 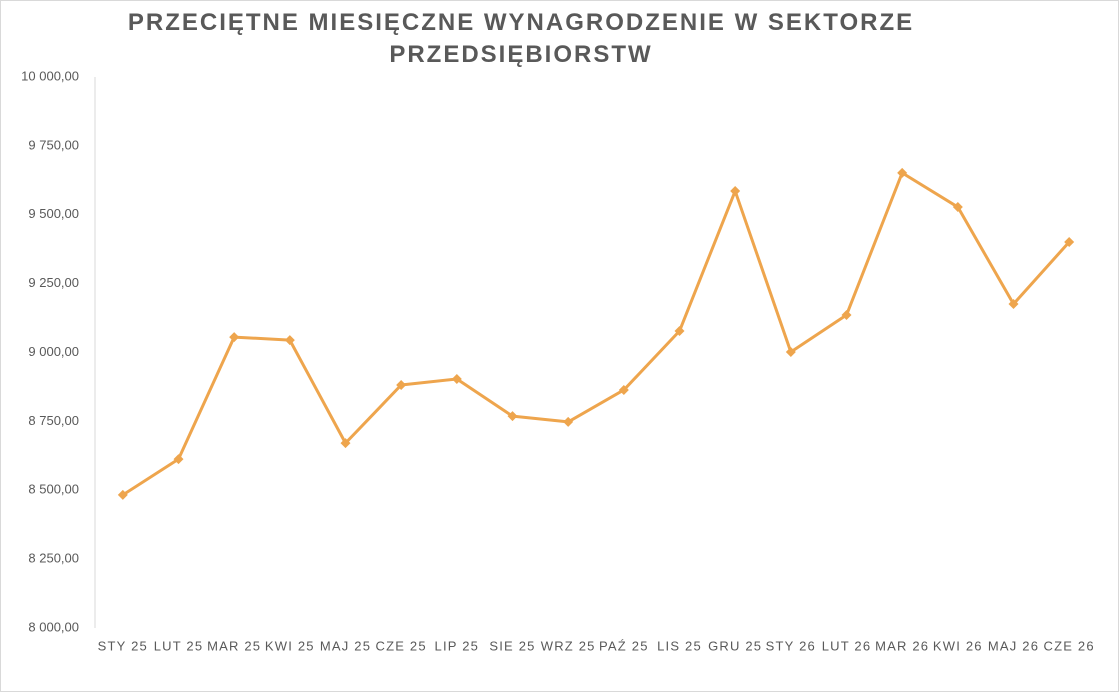 What do you see at coordinates (53, 626) in the screenshot?
I see `y-tick-label: 8 000,00` at bounding box center [53, 626].